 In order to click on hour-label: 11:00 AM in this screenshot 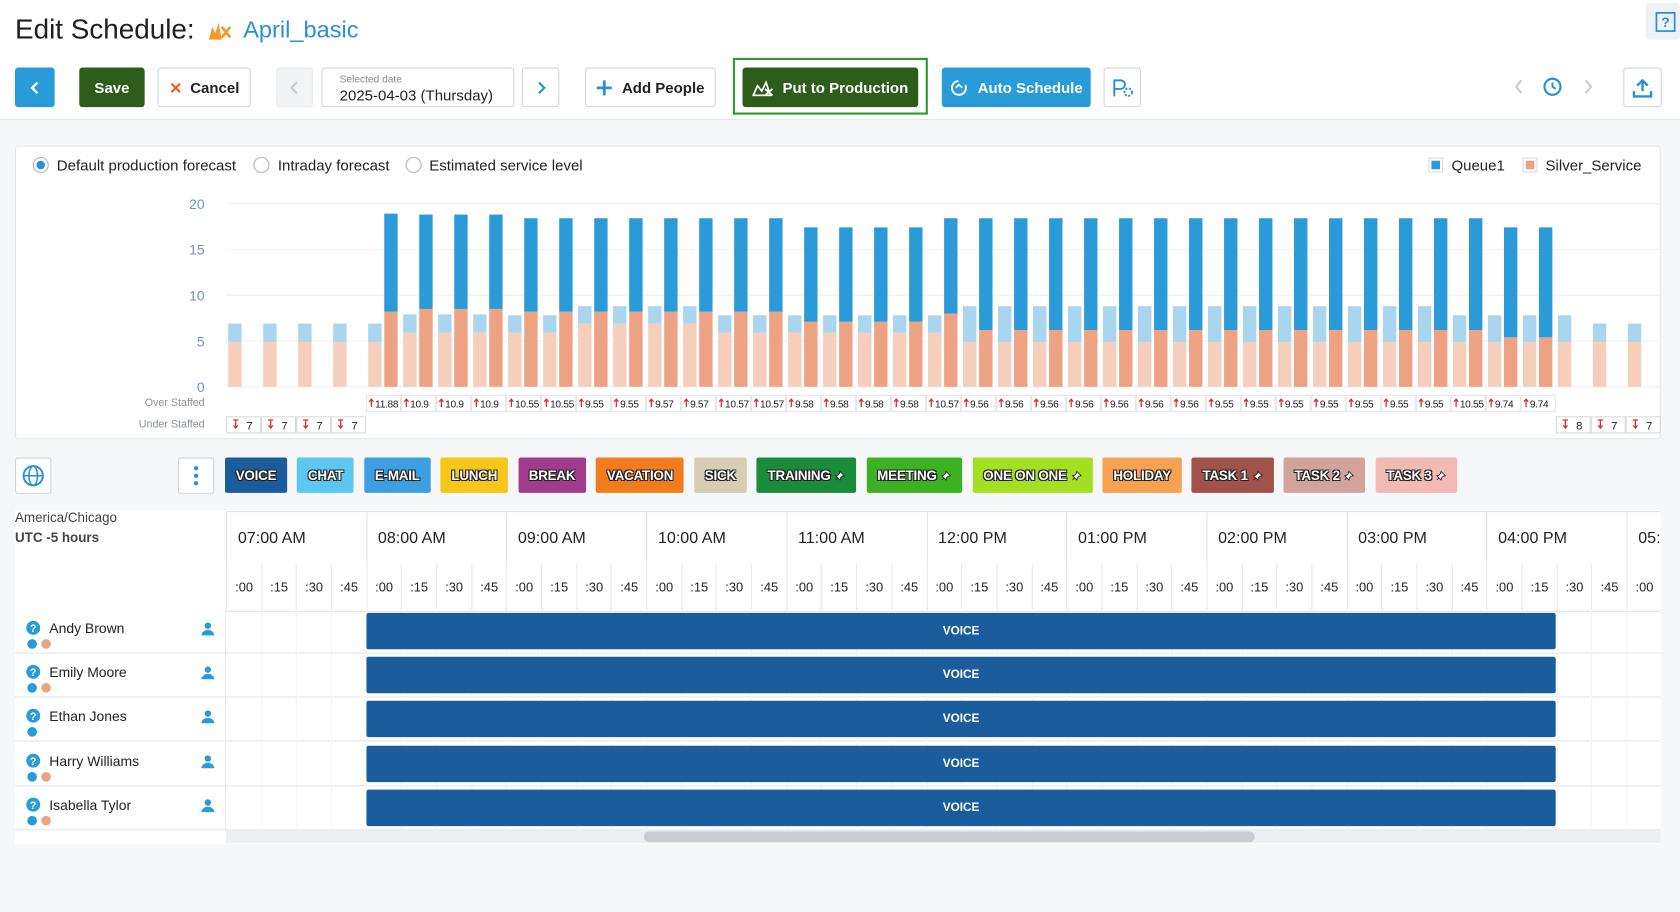, I will do `click(856, 538)`.